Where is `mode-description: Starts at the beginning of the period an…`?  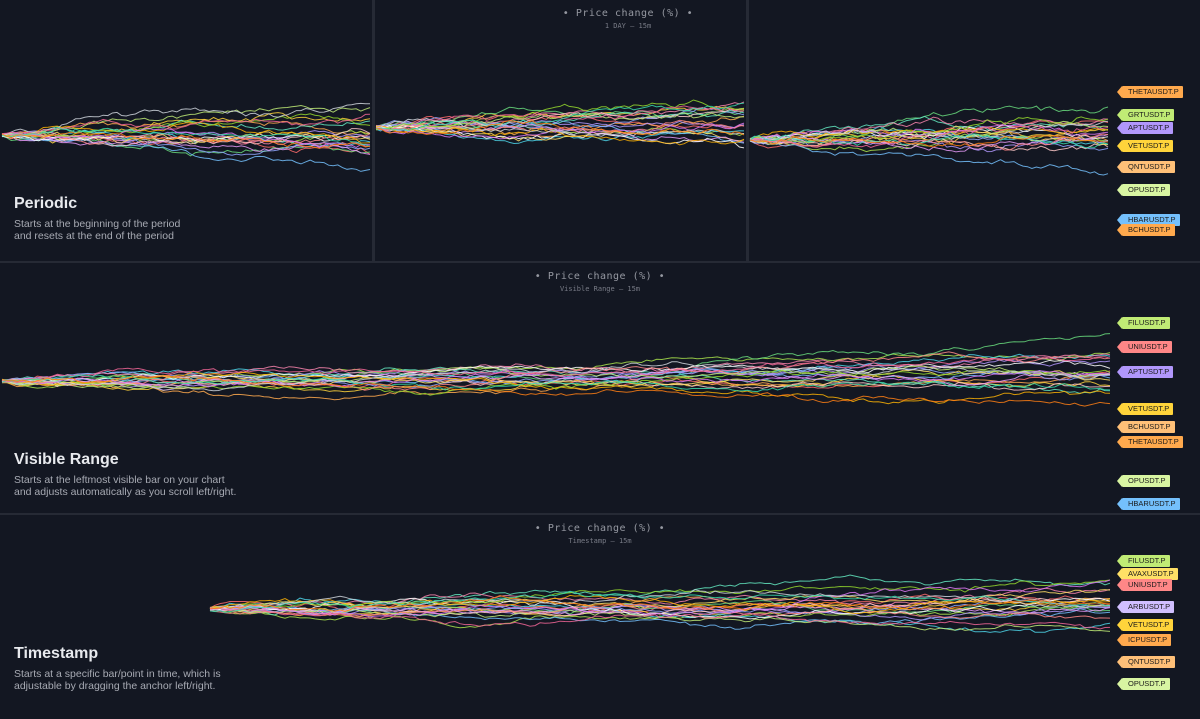
mode-description: Starts at the beginning of the period an… is located at coordinates (97, 230).